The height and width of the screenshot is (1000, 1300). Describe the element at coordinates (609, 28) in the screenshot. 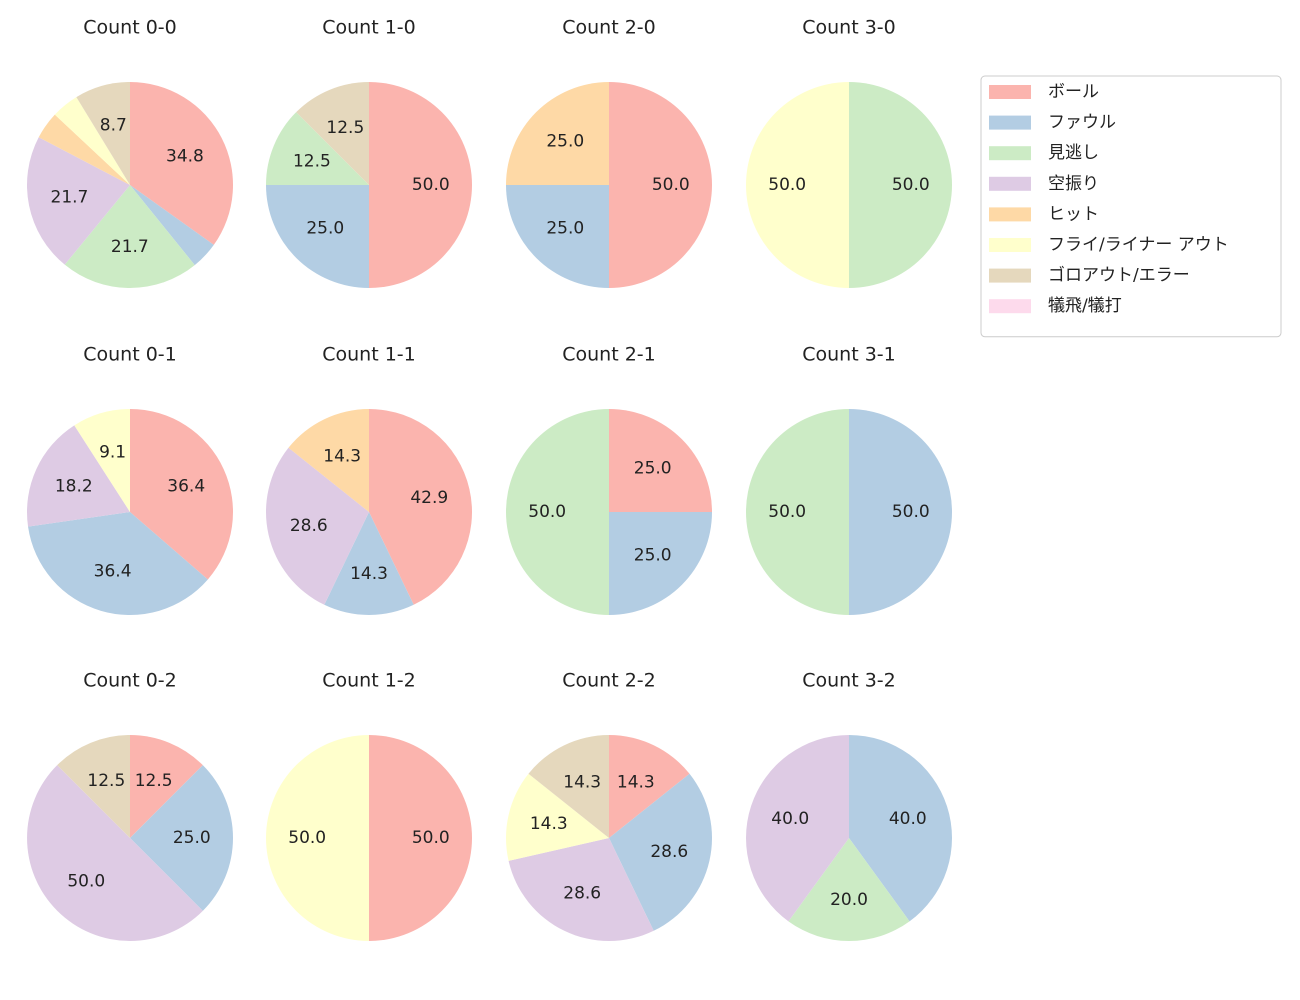

I see `pie-title: Count 2-0` at that location.